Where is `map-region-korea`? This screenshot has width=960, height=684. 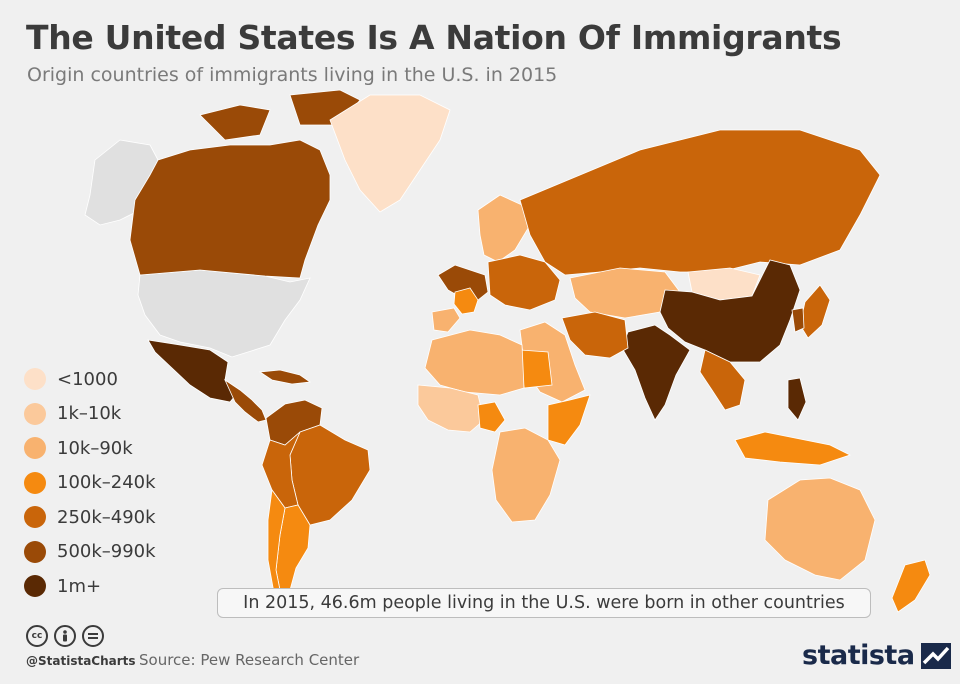 map-region-korea is located at coordinates (798, 320).